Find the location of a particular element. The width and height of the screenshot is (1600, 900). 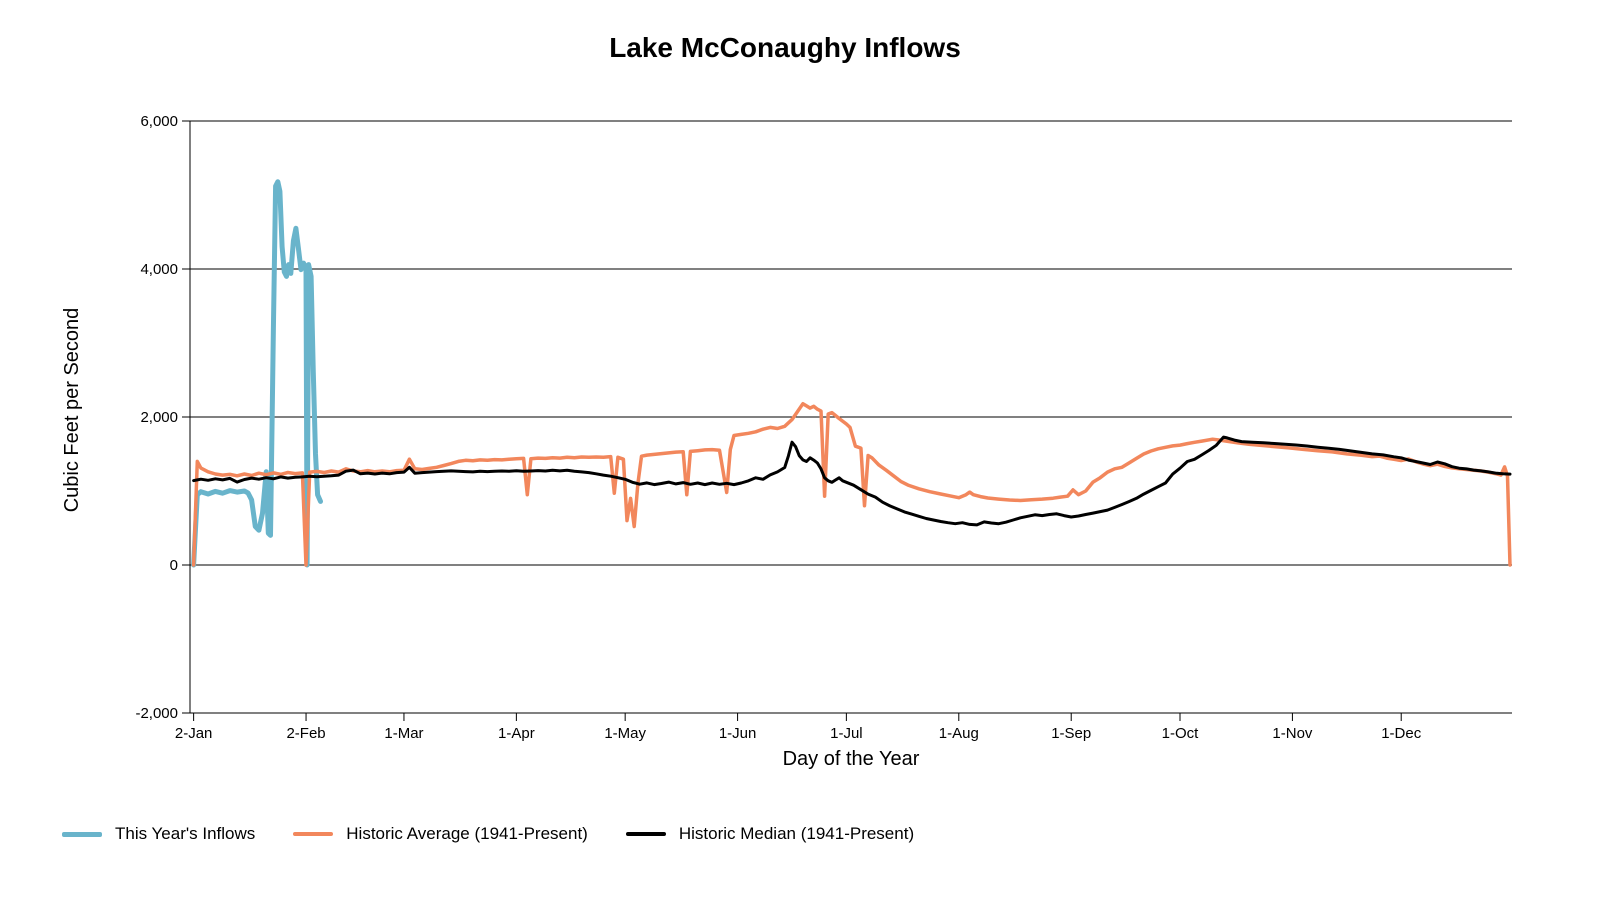

x-tick-label: 1-Dec is located at coordinates (1401, 733).